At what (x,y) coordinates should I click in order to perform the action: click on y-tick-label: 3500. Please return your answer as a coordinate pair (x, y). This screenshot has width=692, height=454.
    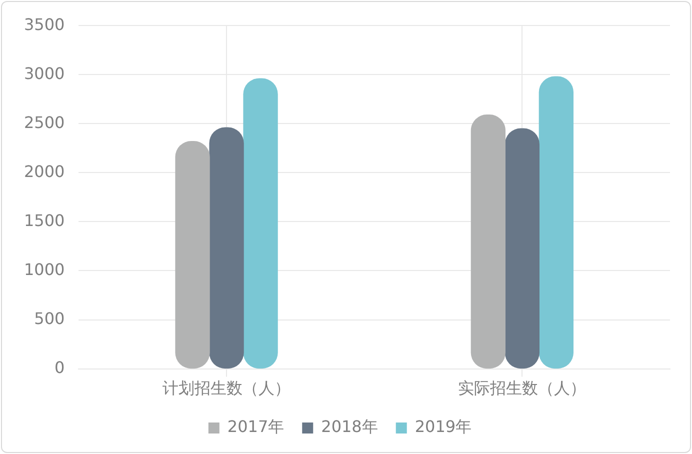
    Looking at the image, I should click on (44, 24).